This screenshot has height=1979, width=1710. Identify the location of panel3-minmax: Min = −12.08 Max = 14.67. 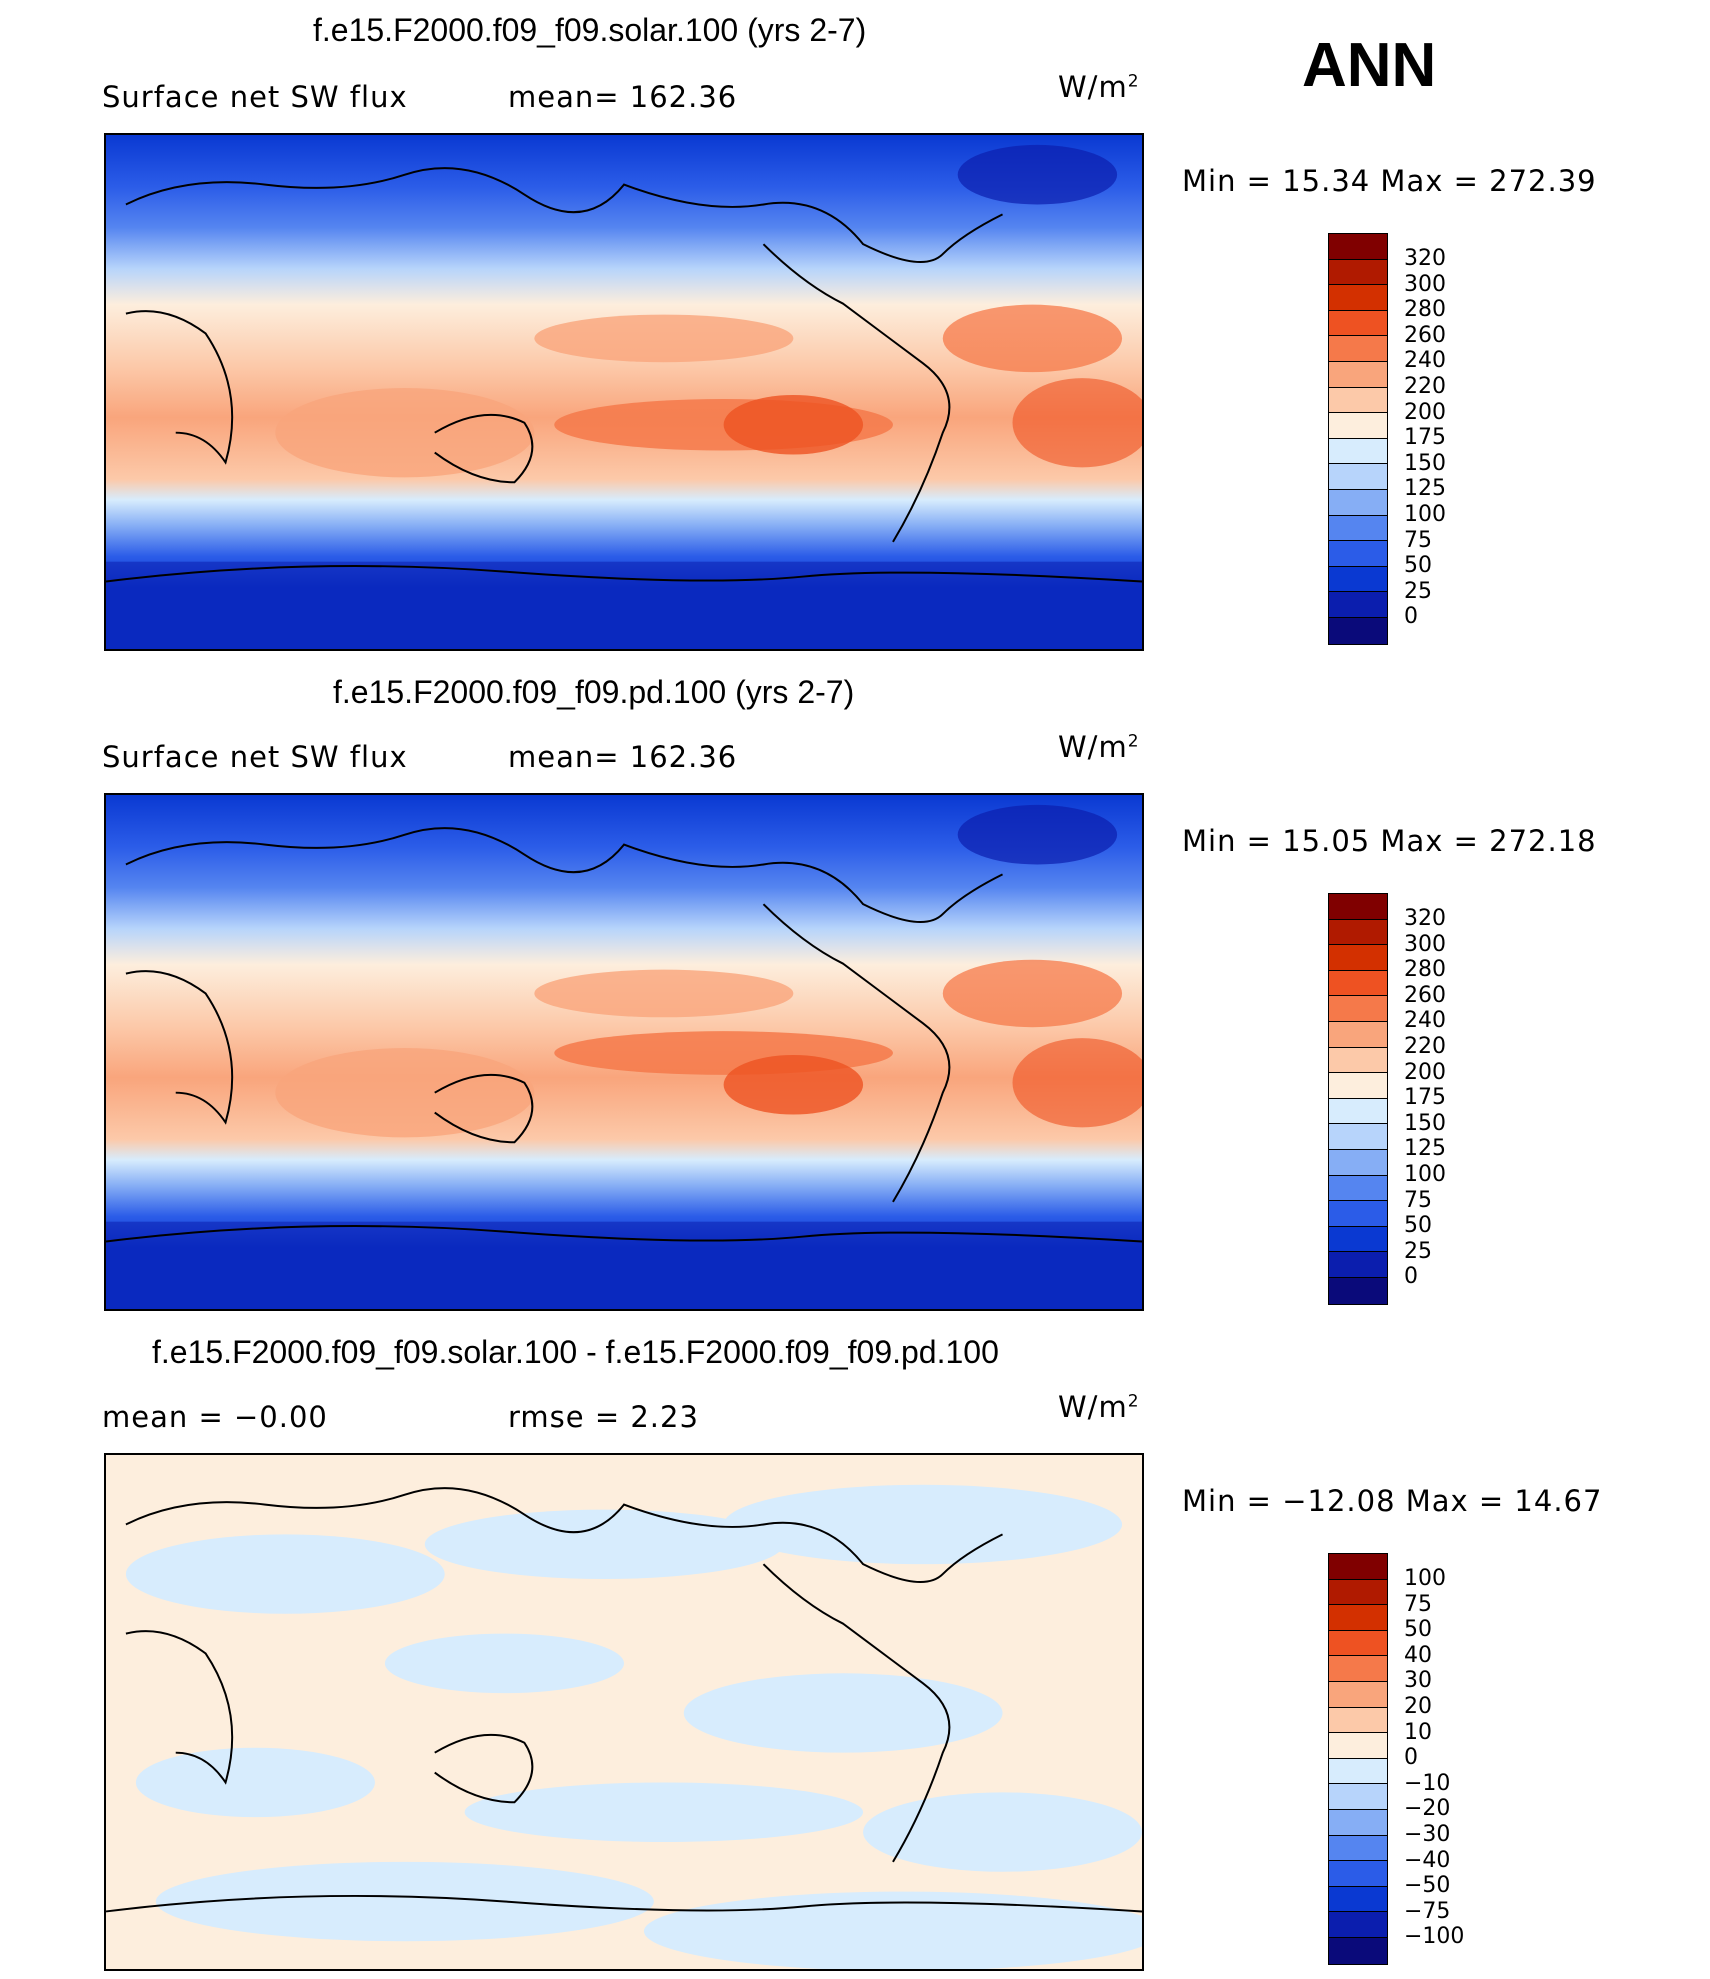
(1392, 1501).